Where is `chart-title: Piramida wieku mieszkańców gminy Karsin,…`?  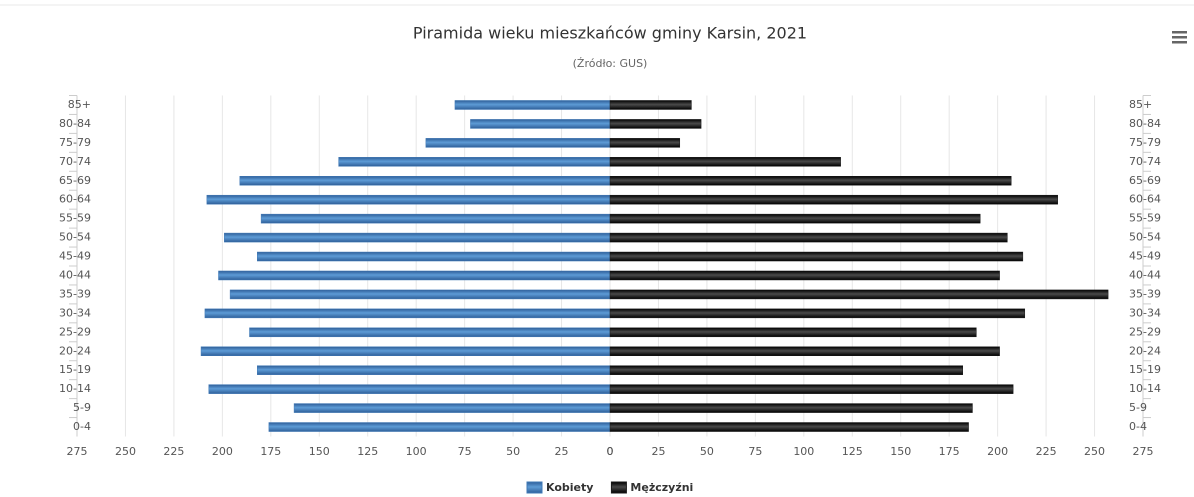 chart-title: Piramida wieku mieszkańców gminy Karsin,… is located at coordinates (610, 33).